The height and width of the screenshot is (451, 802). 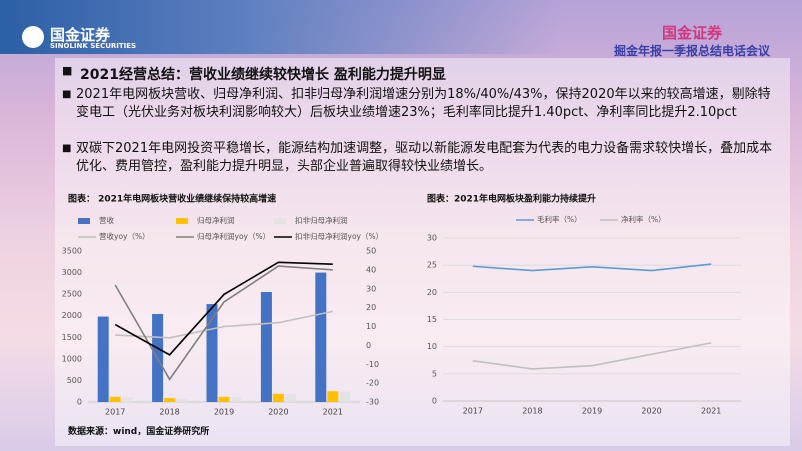 What do you see at coordinates (511, 199) in the screenshot?
I see `chart-title: 图表：2021年电网板块盈利能力持续提升` at bounding box center [511, 199].